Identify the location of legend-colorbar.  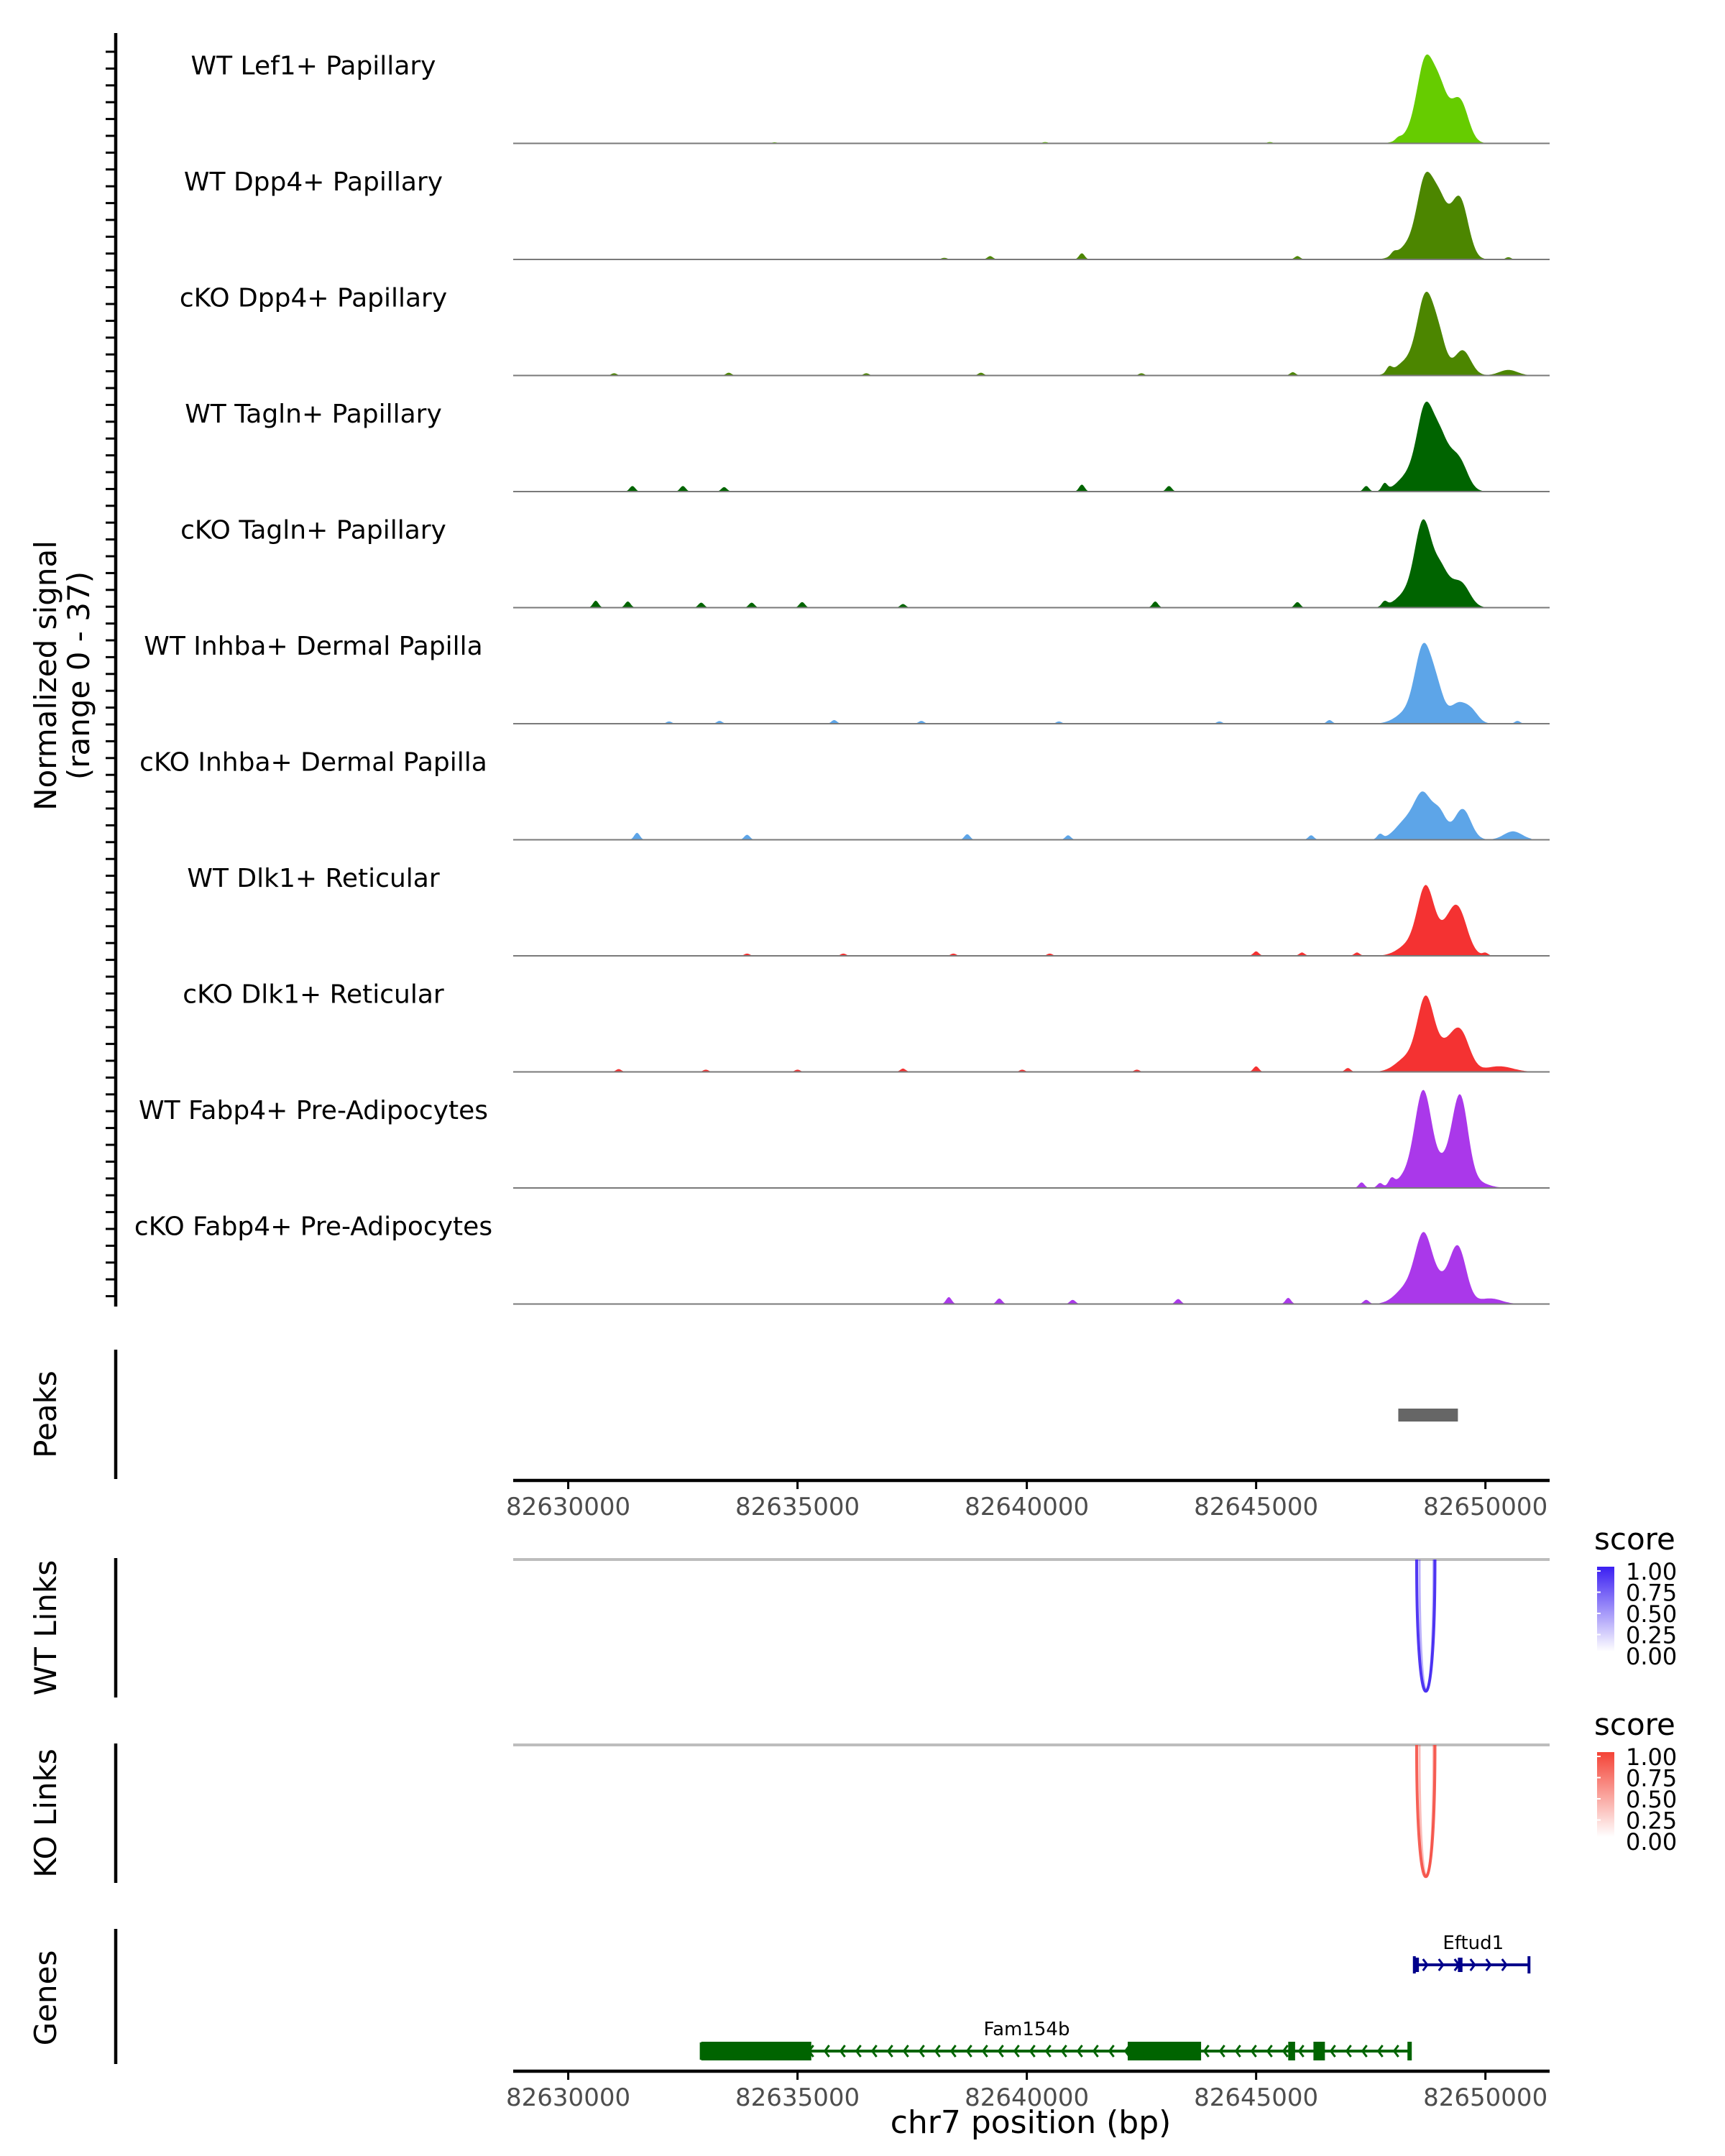
(1605, 1794).